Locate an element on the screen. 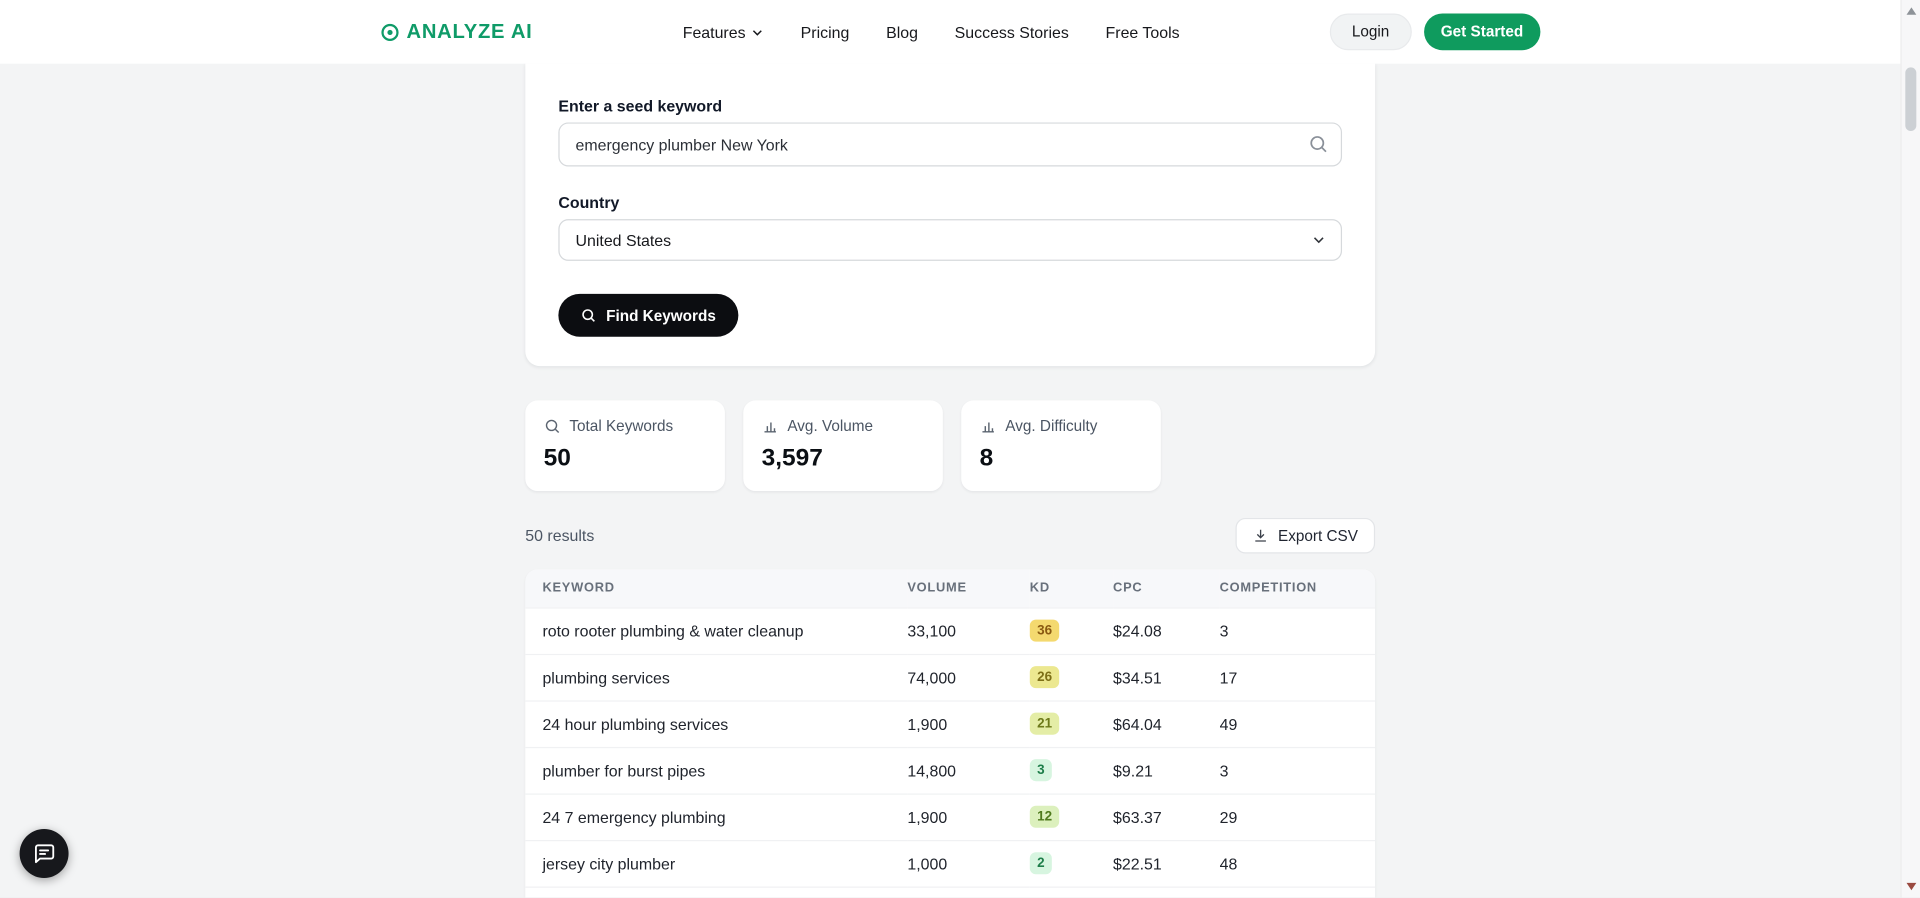 The height and width of the screenshot is (898, 1920). results-bar: 50 results Export CSV is located at coordinates (950, 535).